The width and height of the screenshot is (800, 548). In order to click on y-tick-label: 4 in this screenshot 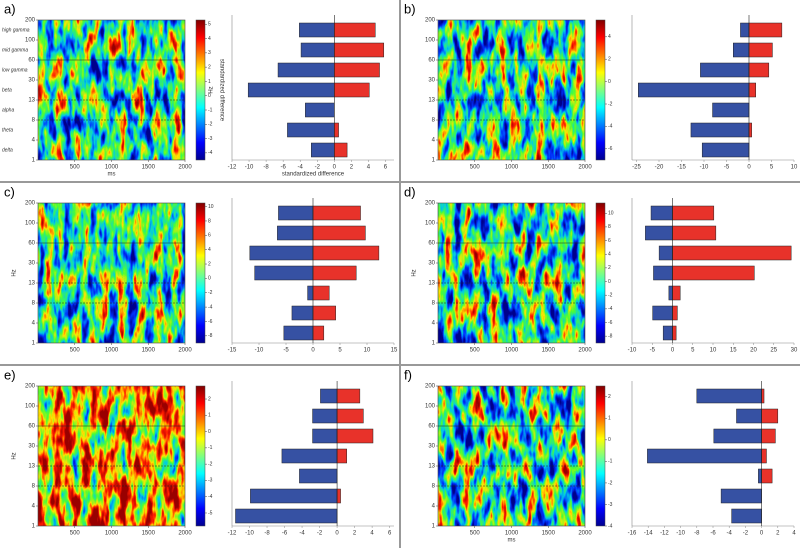, I will do `click(34, 507)`.